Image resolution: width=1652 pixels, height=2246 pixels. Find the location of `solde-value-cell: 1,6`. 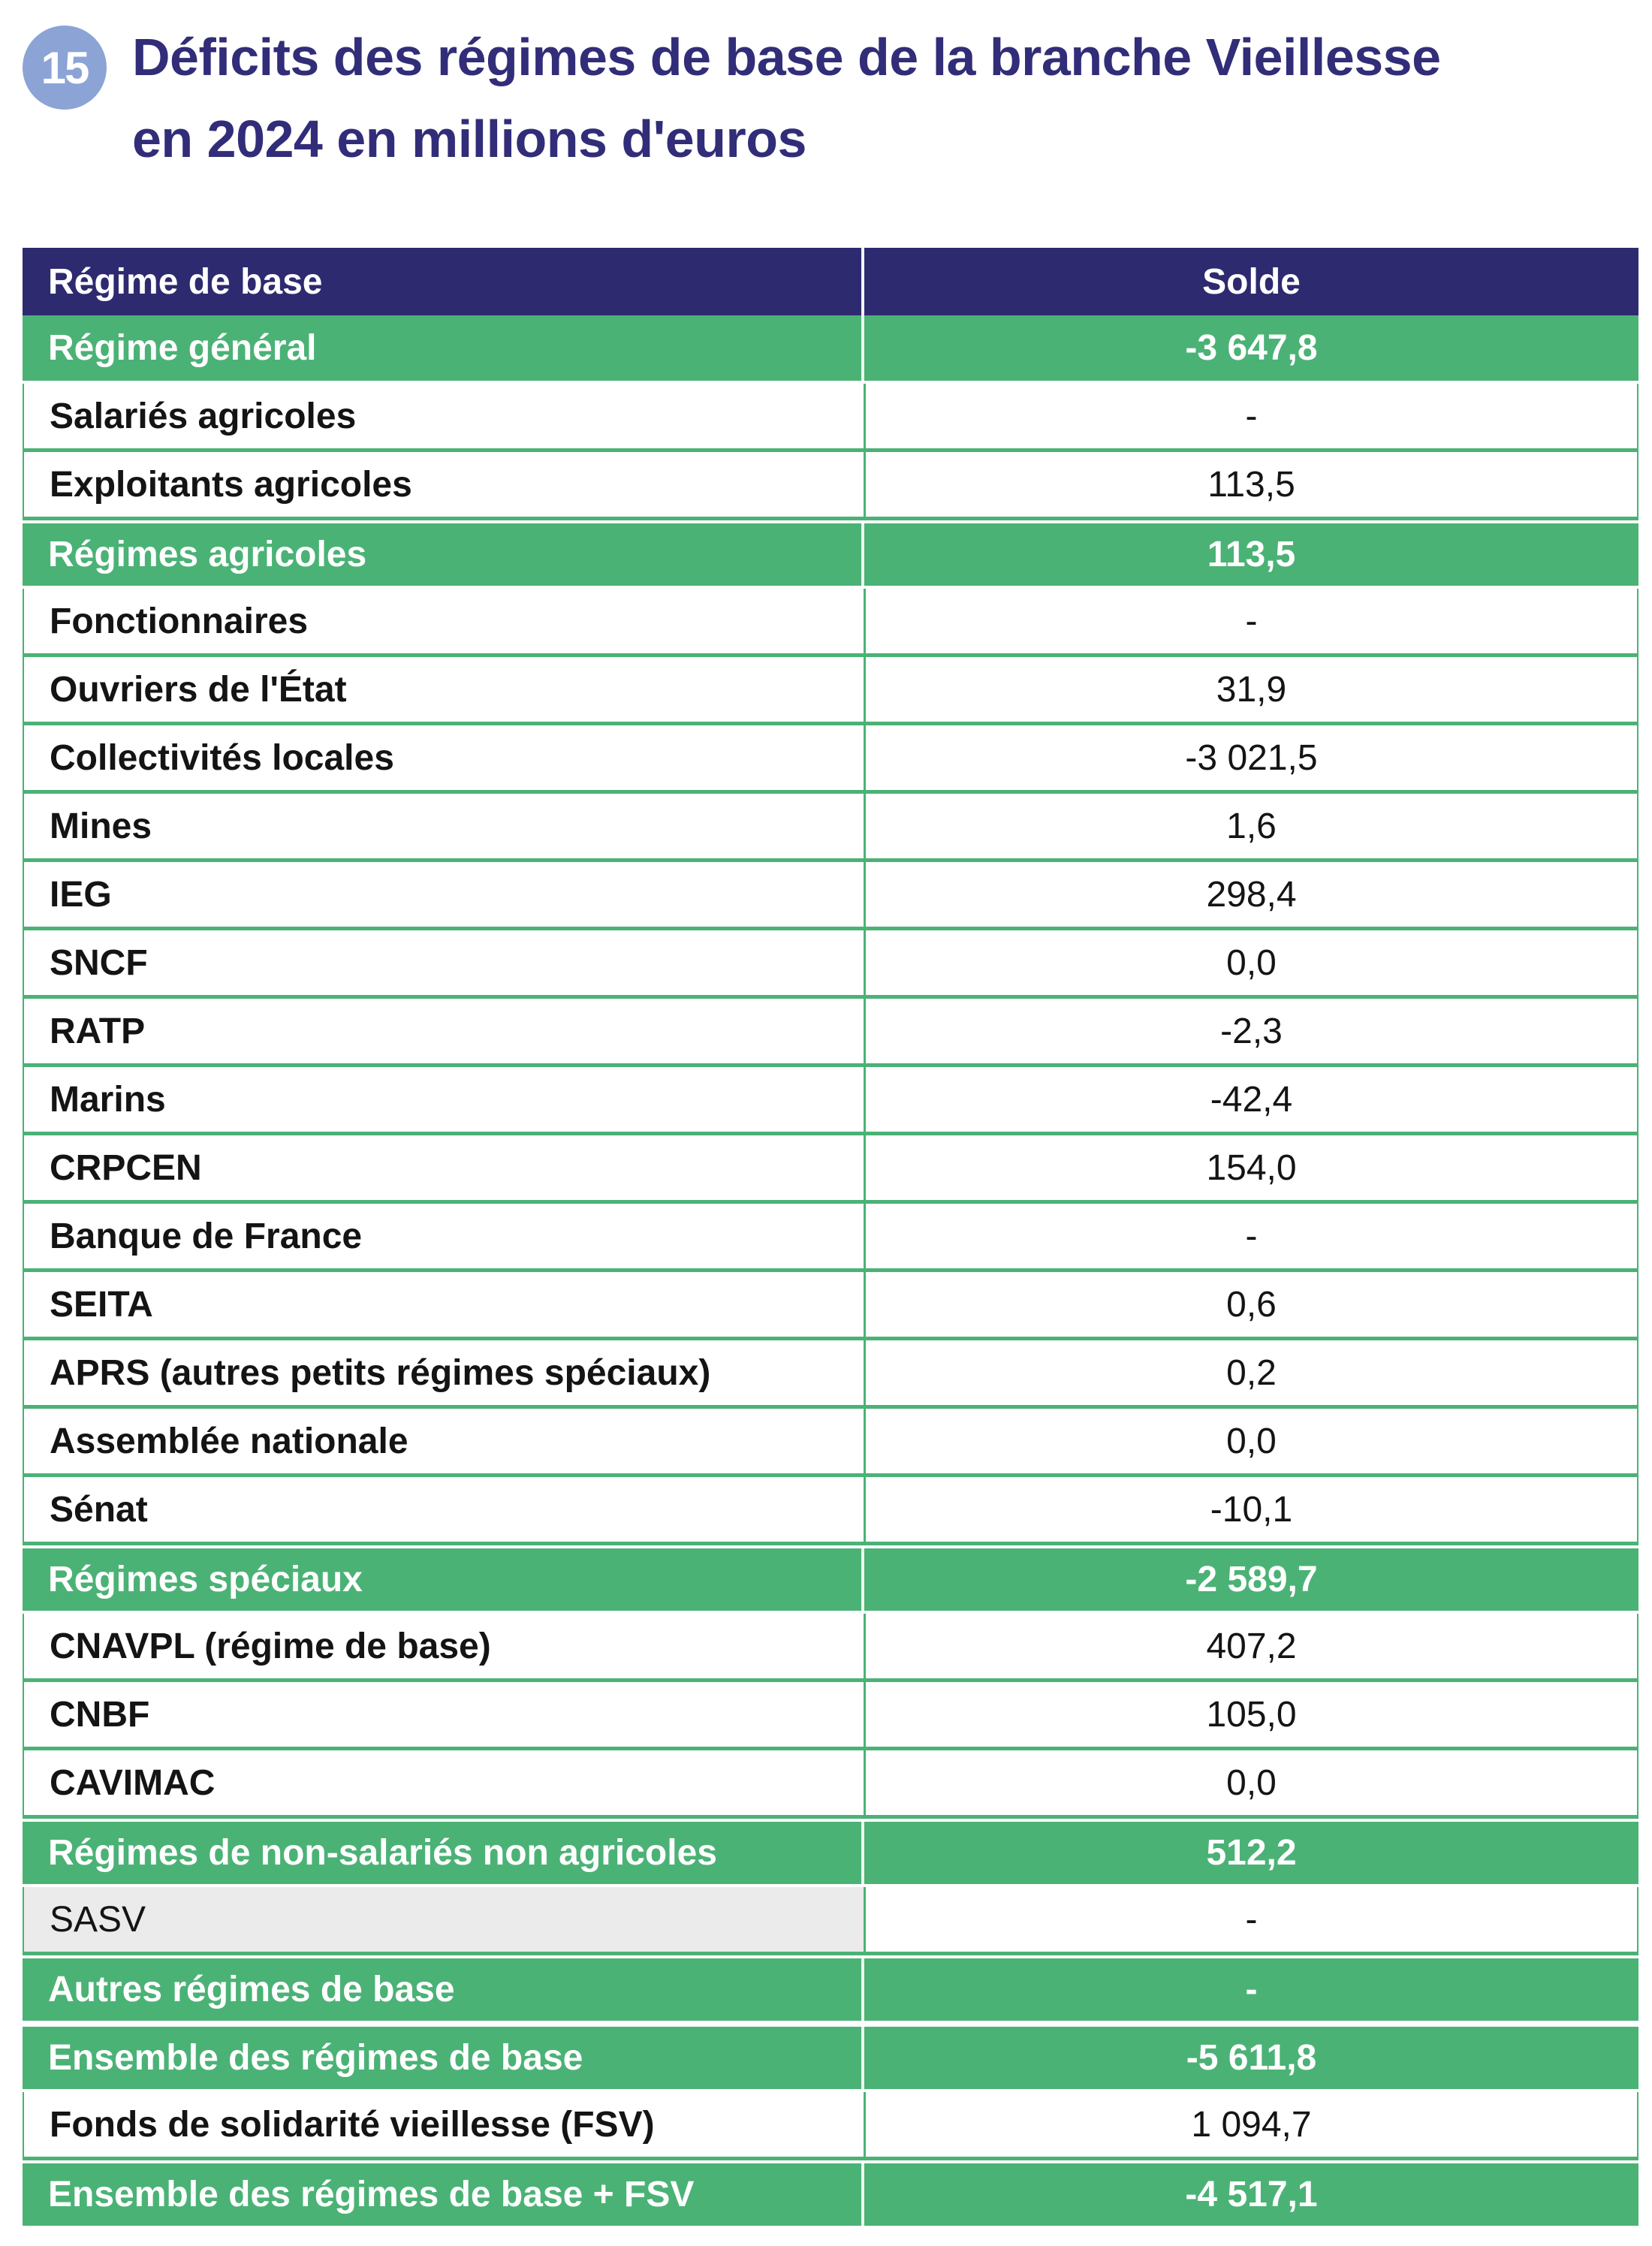

solde-value-cell: 1,6 is located at coordinates (1251, 826).